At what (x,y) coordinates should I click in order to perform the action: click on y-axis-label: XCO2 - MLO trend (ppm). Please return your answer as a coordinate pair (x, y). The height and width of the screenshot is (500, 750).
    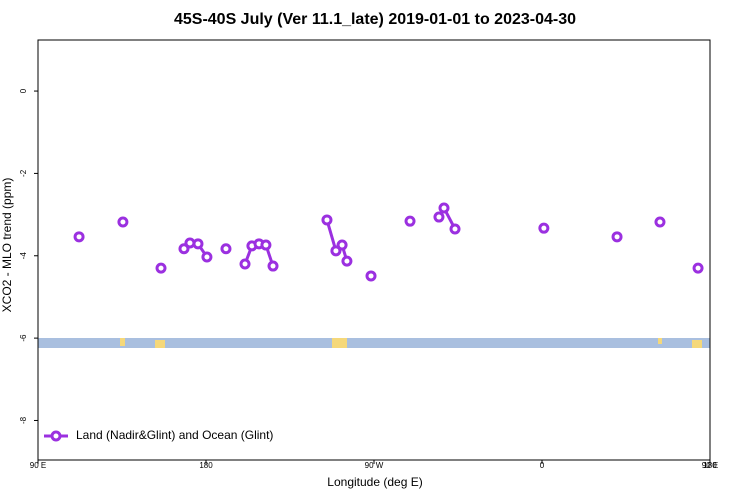
    Looking at the image, I should click on (7, 245).